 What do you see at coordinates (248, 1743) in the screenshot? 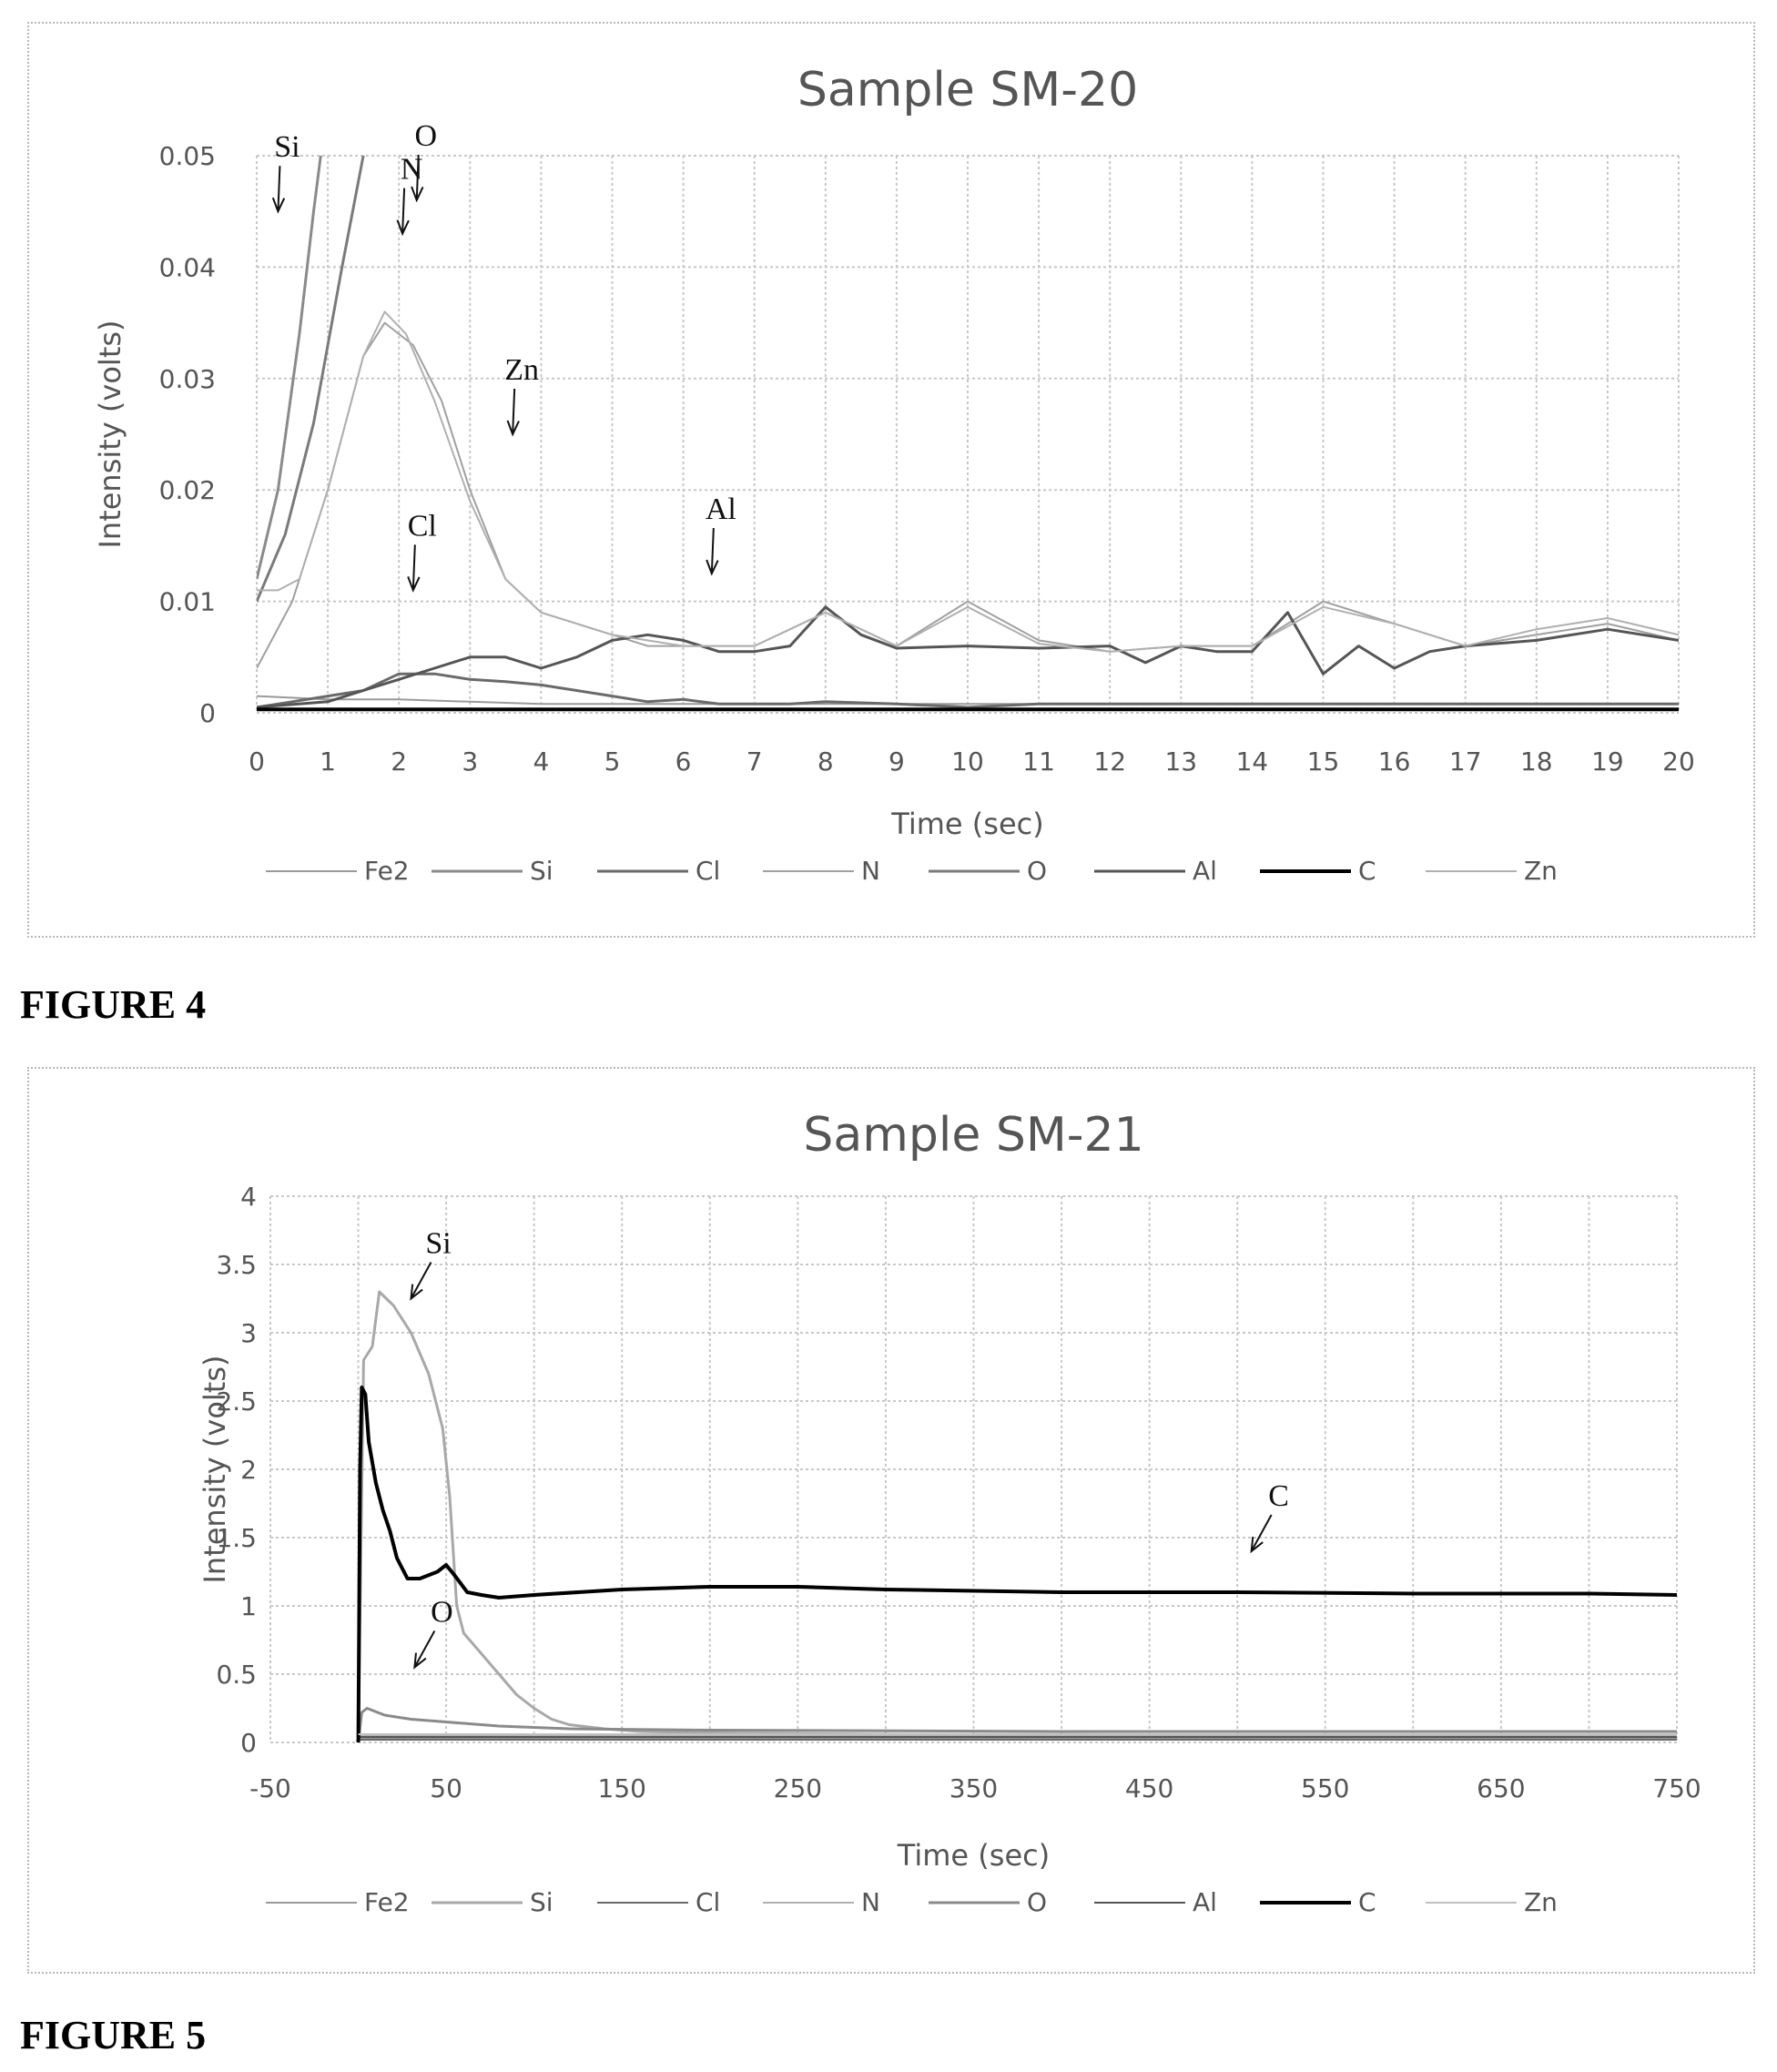
I see `y-tick-label: 0` at bounding box center [248, 1743].